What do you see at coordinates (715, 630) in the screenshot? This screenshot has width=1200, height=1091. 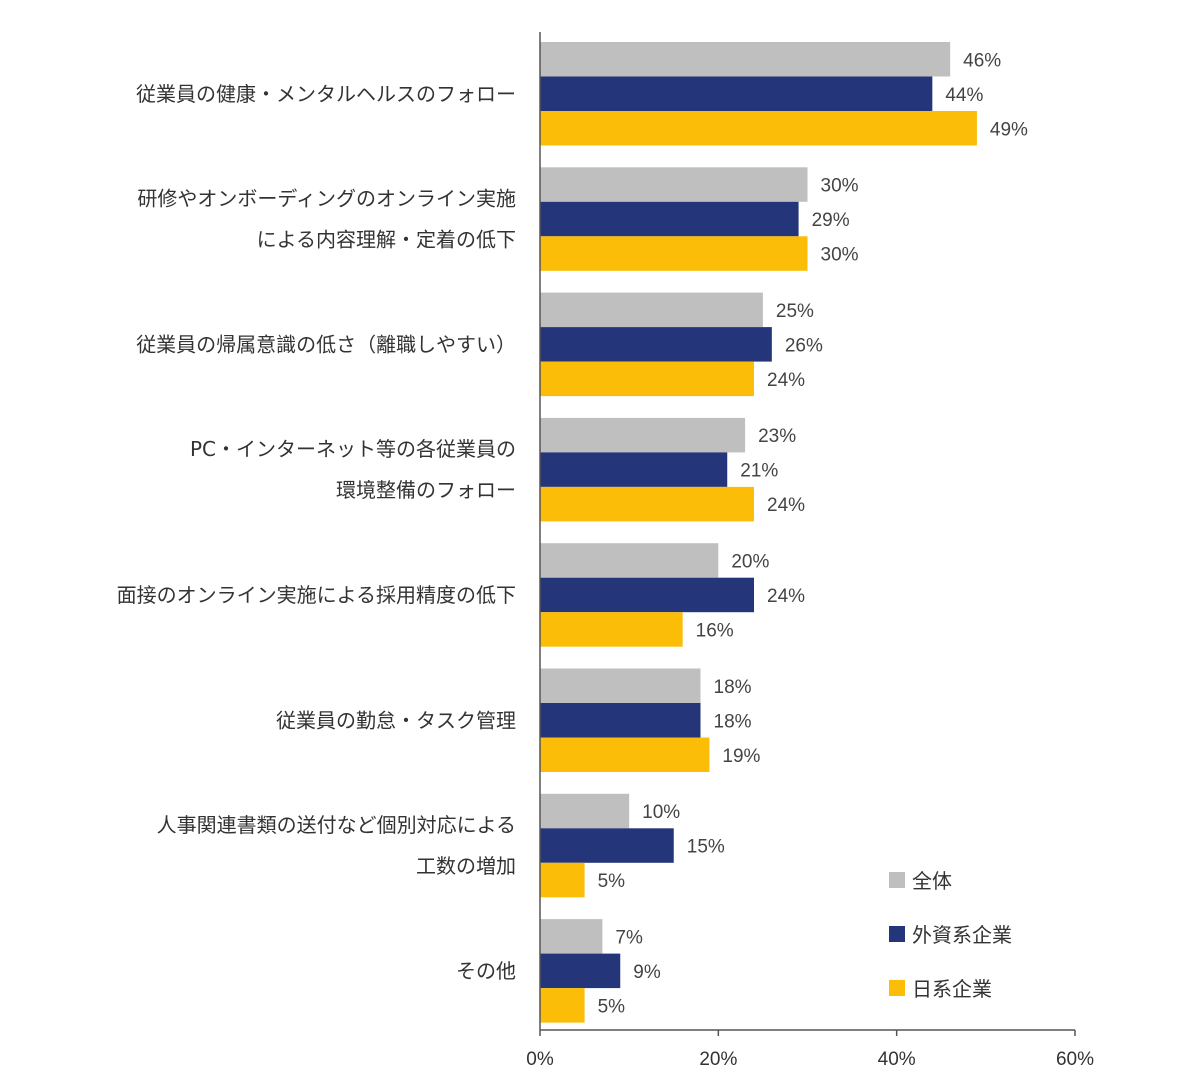 I see `data-label: 16%` at bounding box center [715, 630].